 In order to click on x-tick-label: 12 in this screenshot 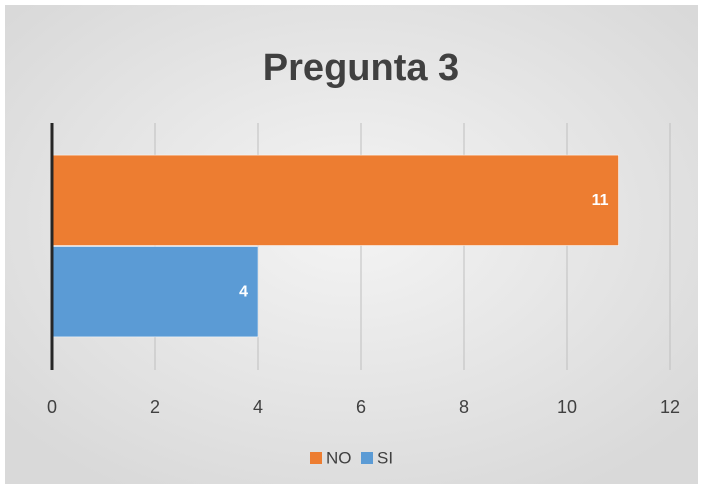, I will do `click(670, 407)`.